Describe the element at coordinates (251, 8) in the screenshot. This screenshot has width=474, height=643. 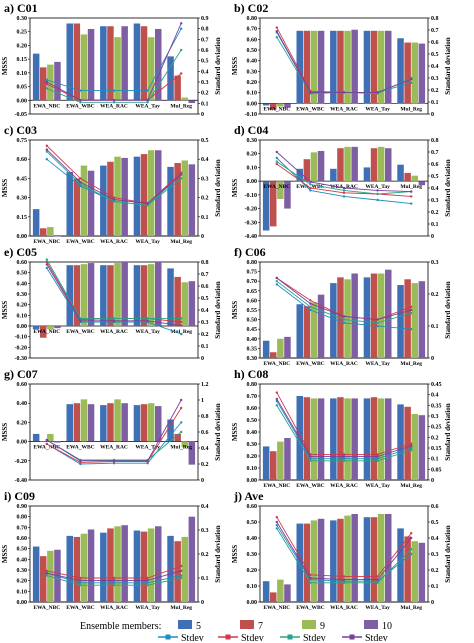
I see `panel-title: b) C02` at that location.